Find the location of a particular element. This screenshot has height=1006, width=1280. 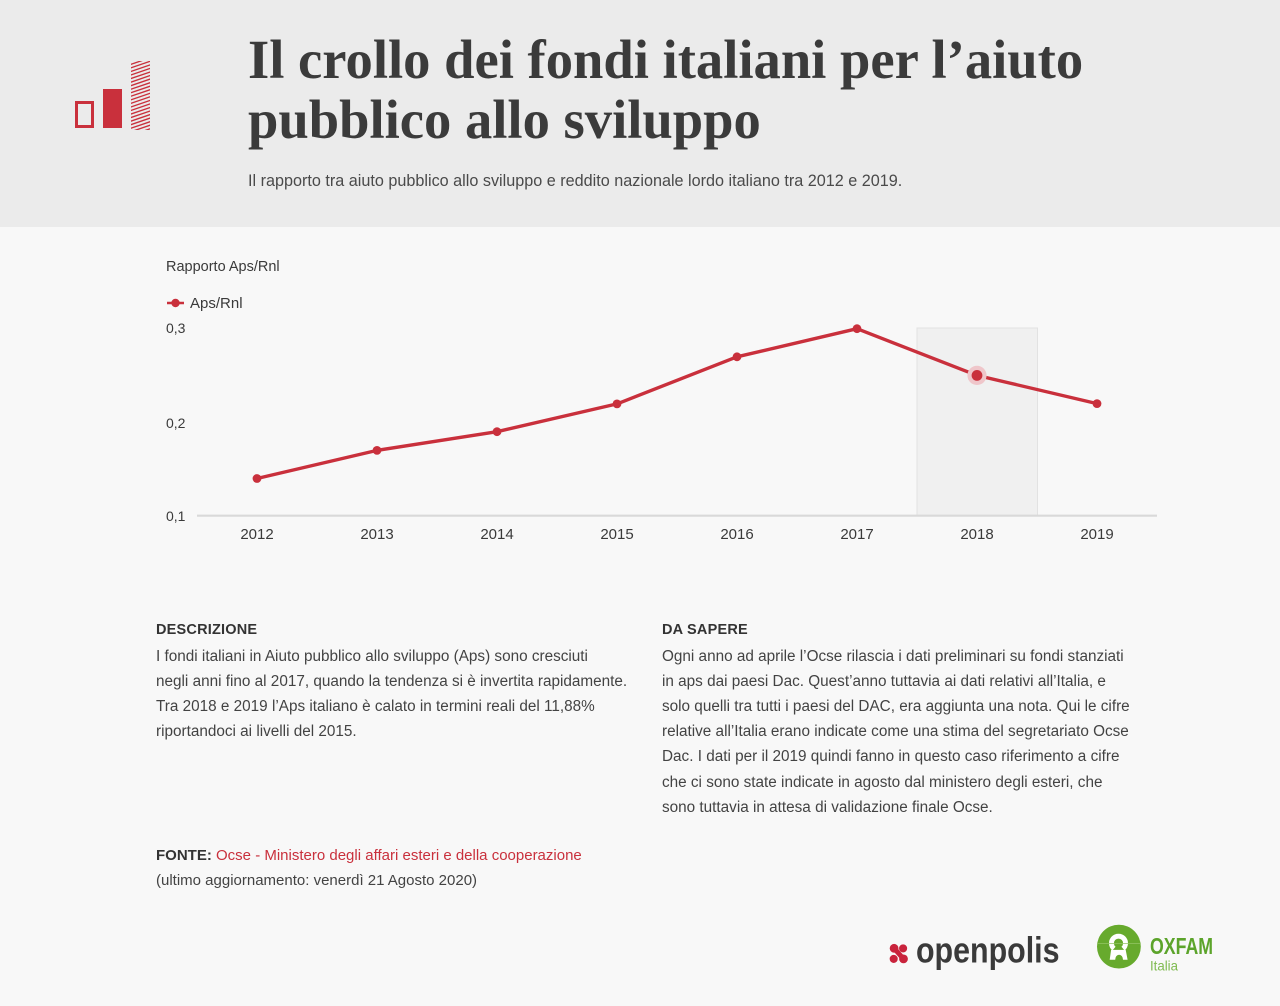

svg-text: 0,3 is located at coordinates (176, 328).